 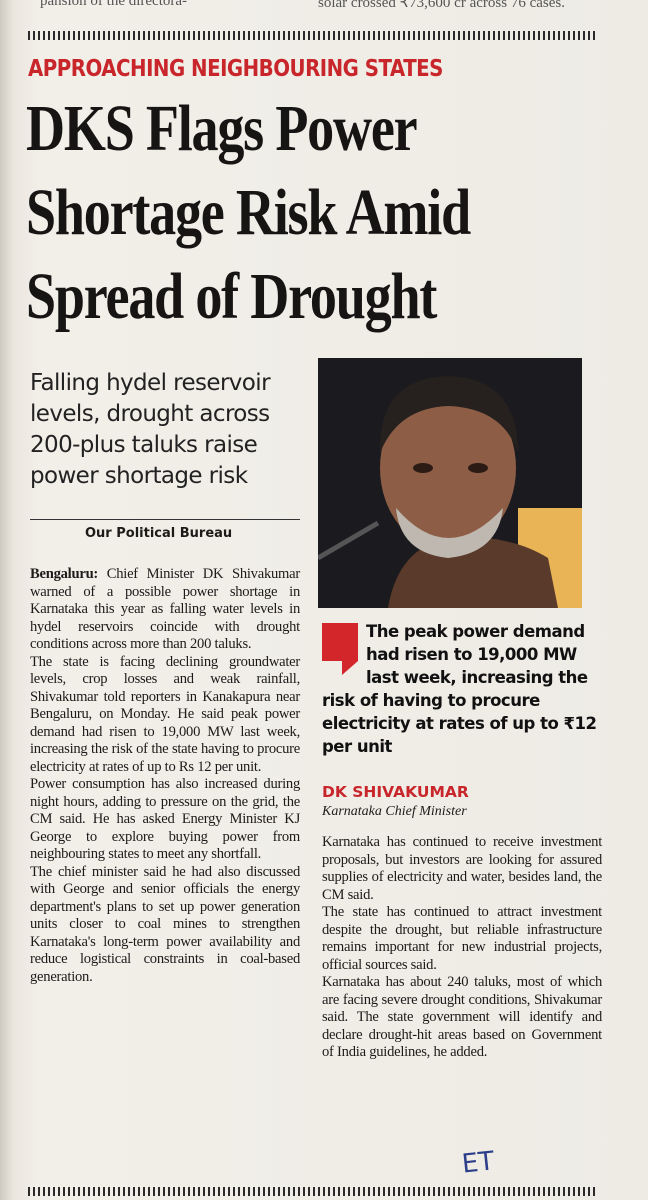 I want to click on headline: DKS Flags Power, so click(x=222, y=128).